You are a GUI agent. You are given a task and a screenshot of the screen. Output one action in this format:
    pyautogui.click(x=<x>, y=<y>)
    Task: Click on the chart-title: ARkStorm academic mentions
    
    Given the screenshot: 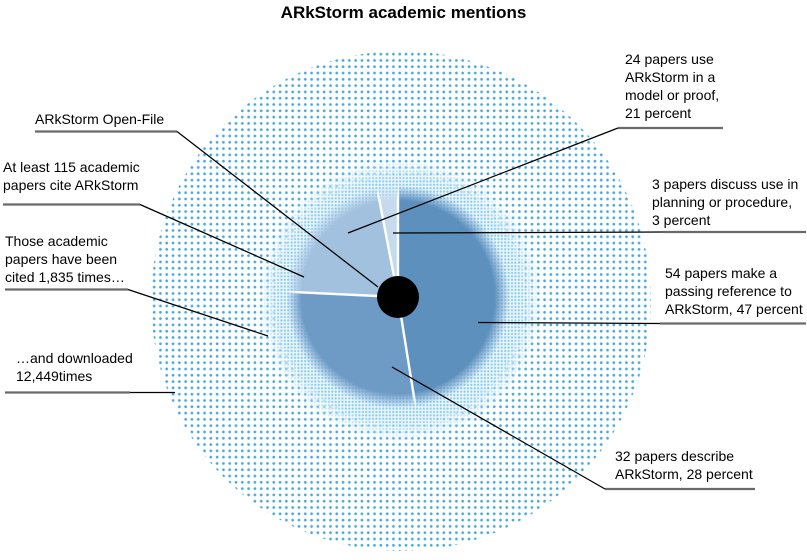 What is the action you would take?
    pyautogui.click(x=403, y=12)
    